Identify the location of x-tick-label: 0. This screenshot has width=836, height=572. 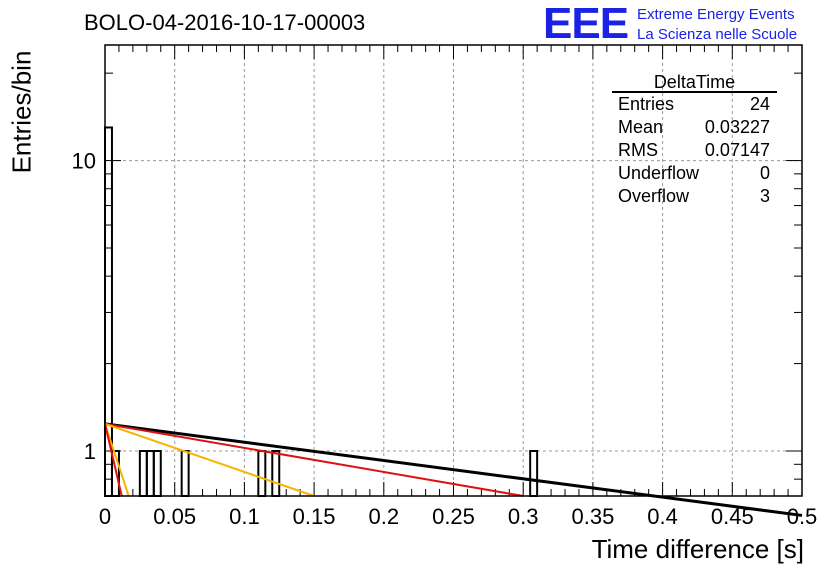
(105, 516).